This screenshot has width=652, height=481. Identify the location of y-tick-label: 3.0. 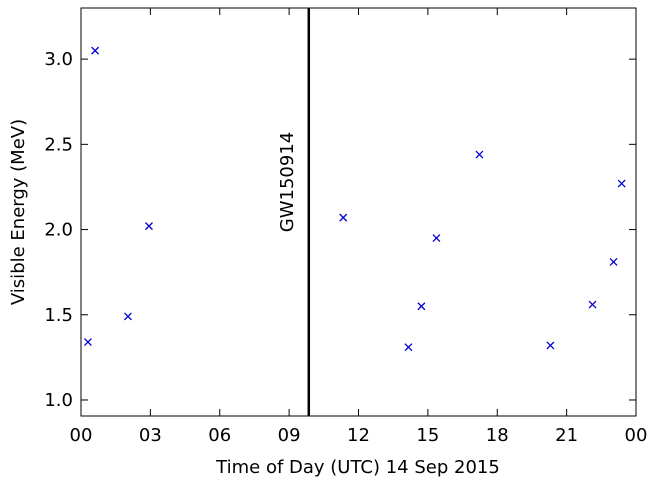
(58, 59).